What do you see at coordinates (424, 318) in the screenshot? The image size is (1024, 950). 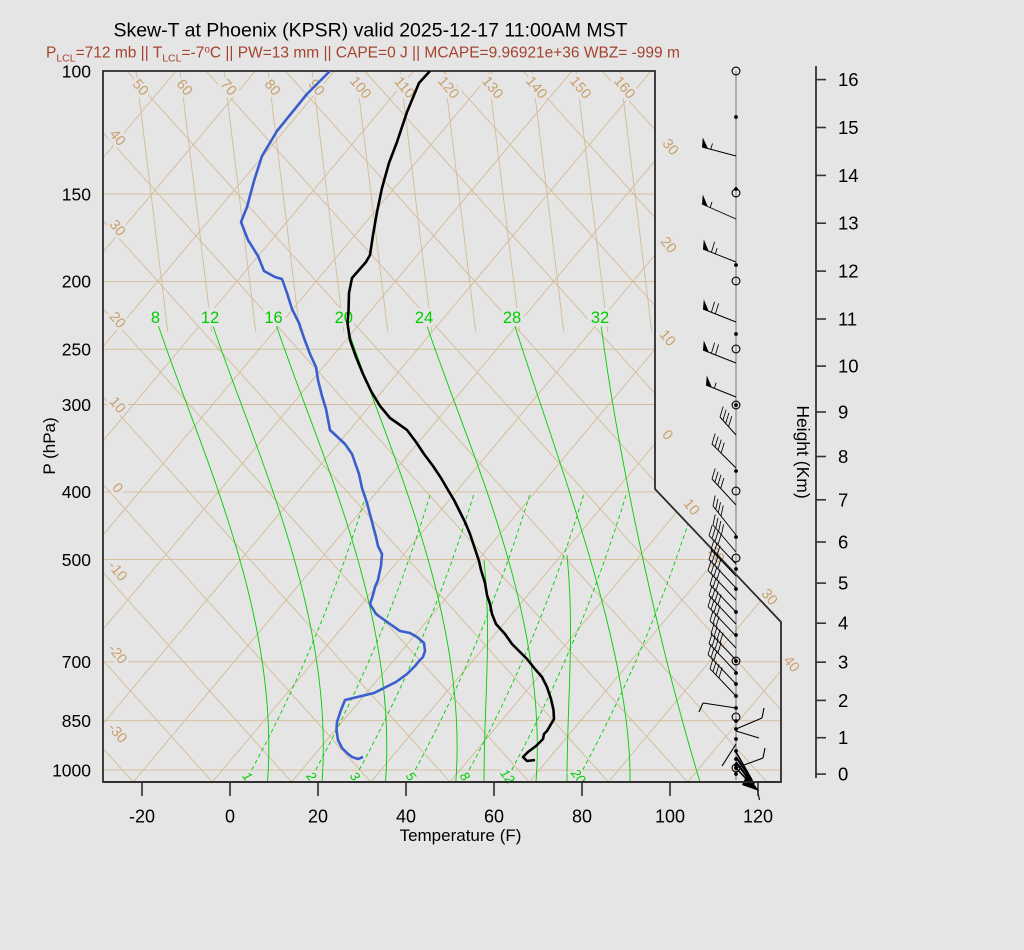 I see `svg-text: 24` at bounding box center [424, 318].